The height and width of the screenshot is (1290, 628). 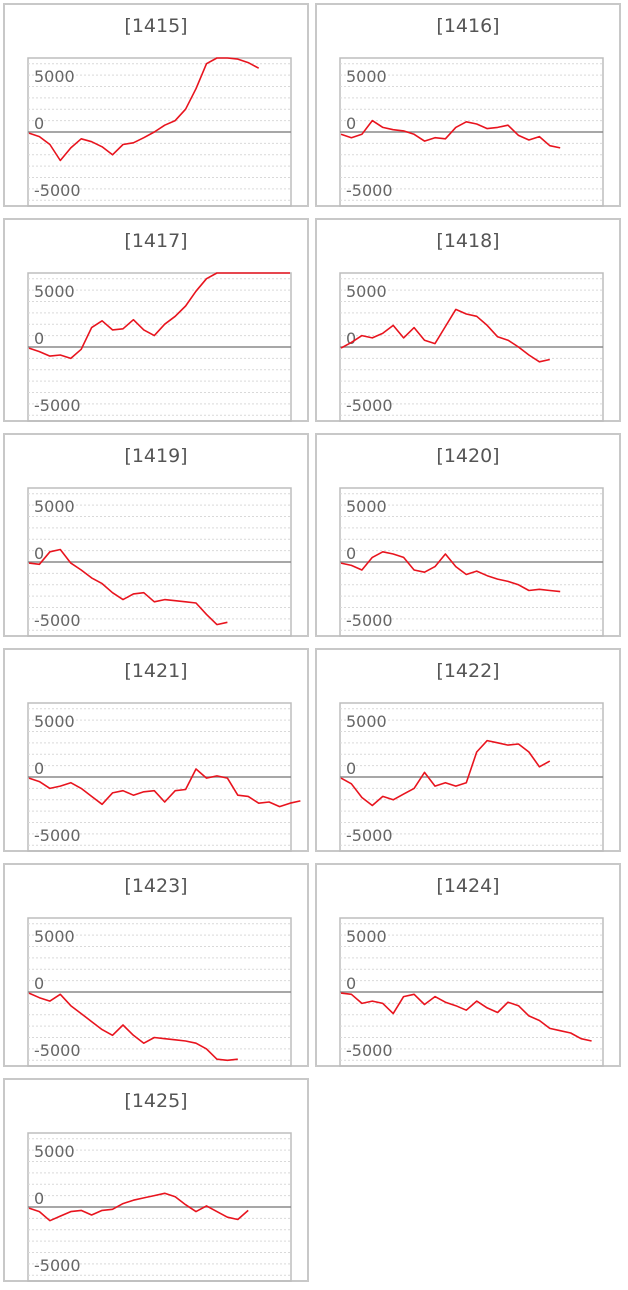 I want to click on chart-title: [1420], so click(x=468, y=456).